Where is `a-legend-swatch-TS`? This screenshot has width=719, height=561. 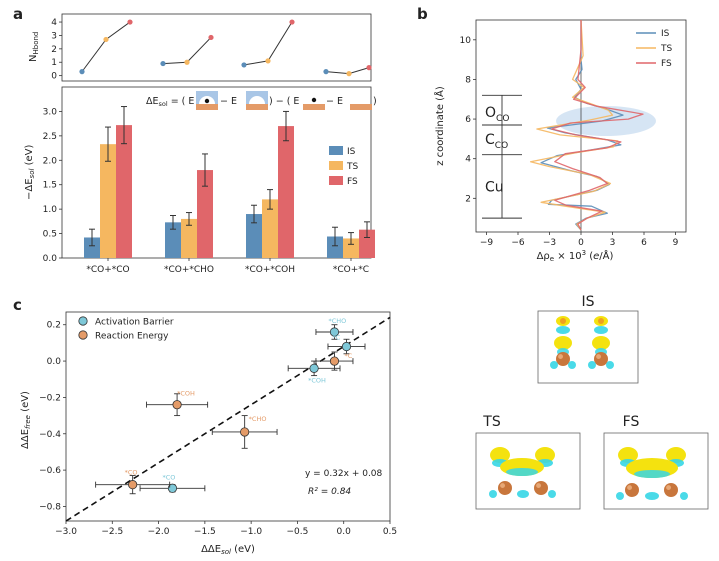
a-legend-swatch-TS is located at coordinates (336, 165).